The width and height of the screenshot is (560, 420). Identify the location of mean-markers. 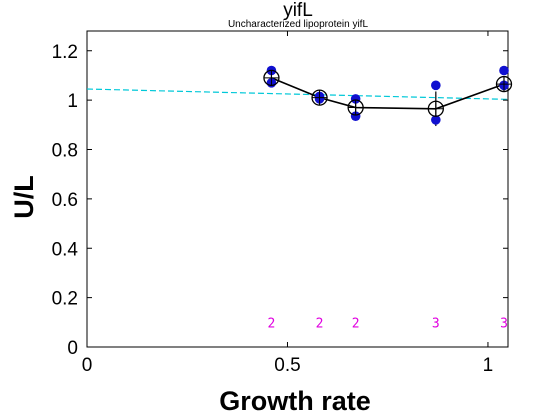
(388, 93).